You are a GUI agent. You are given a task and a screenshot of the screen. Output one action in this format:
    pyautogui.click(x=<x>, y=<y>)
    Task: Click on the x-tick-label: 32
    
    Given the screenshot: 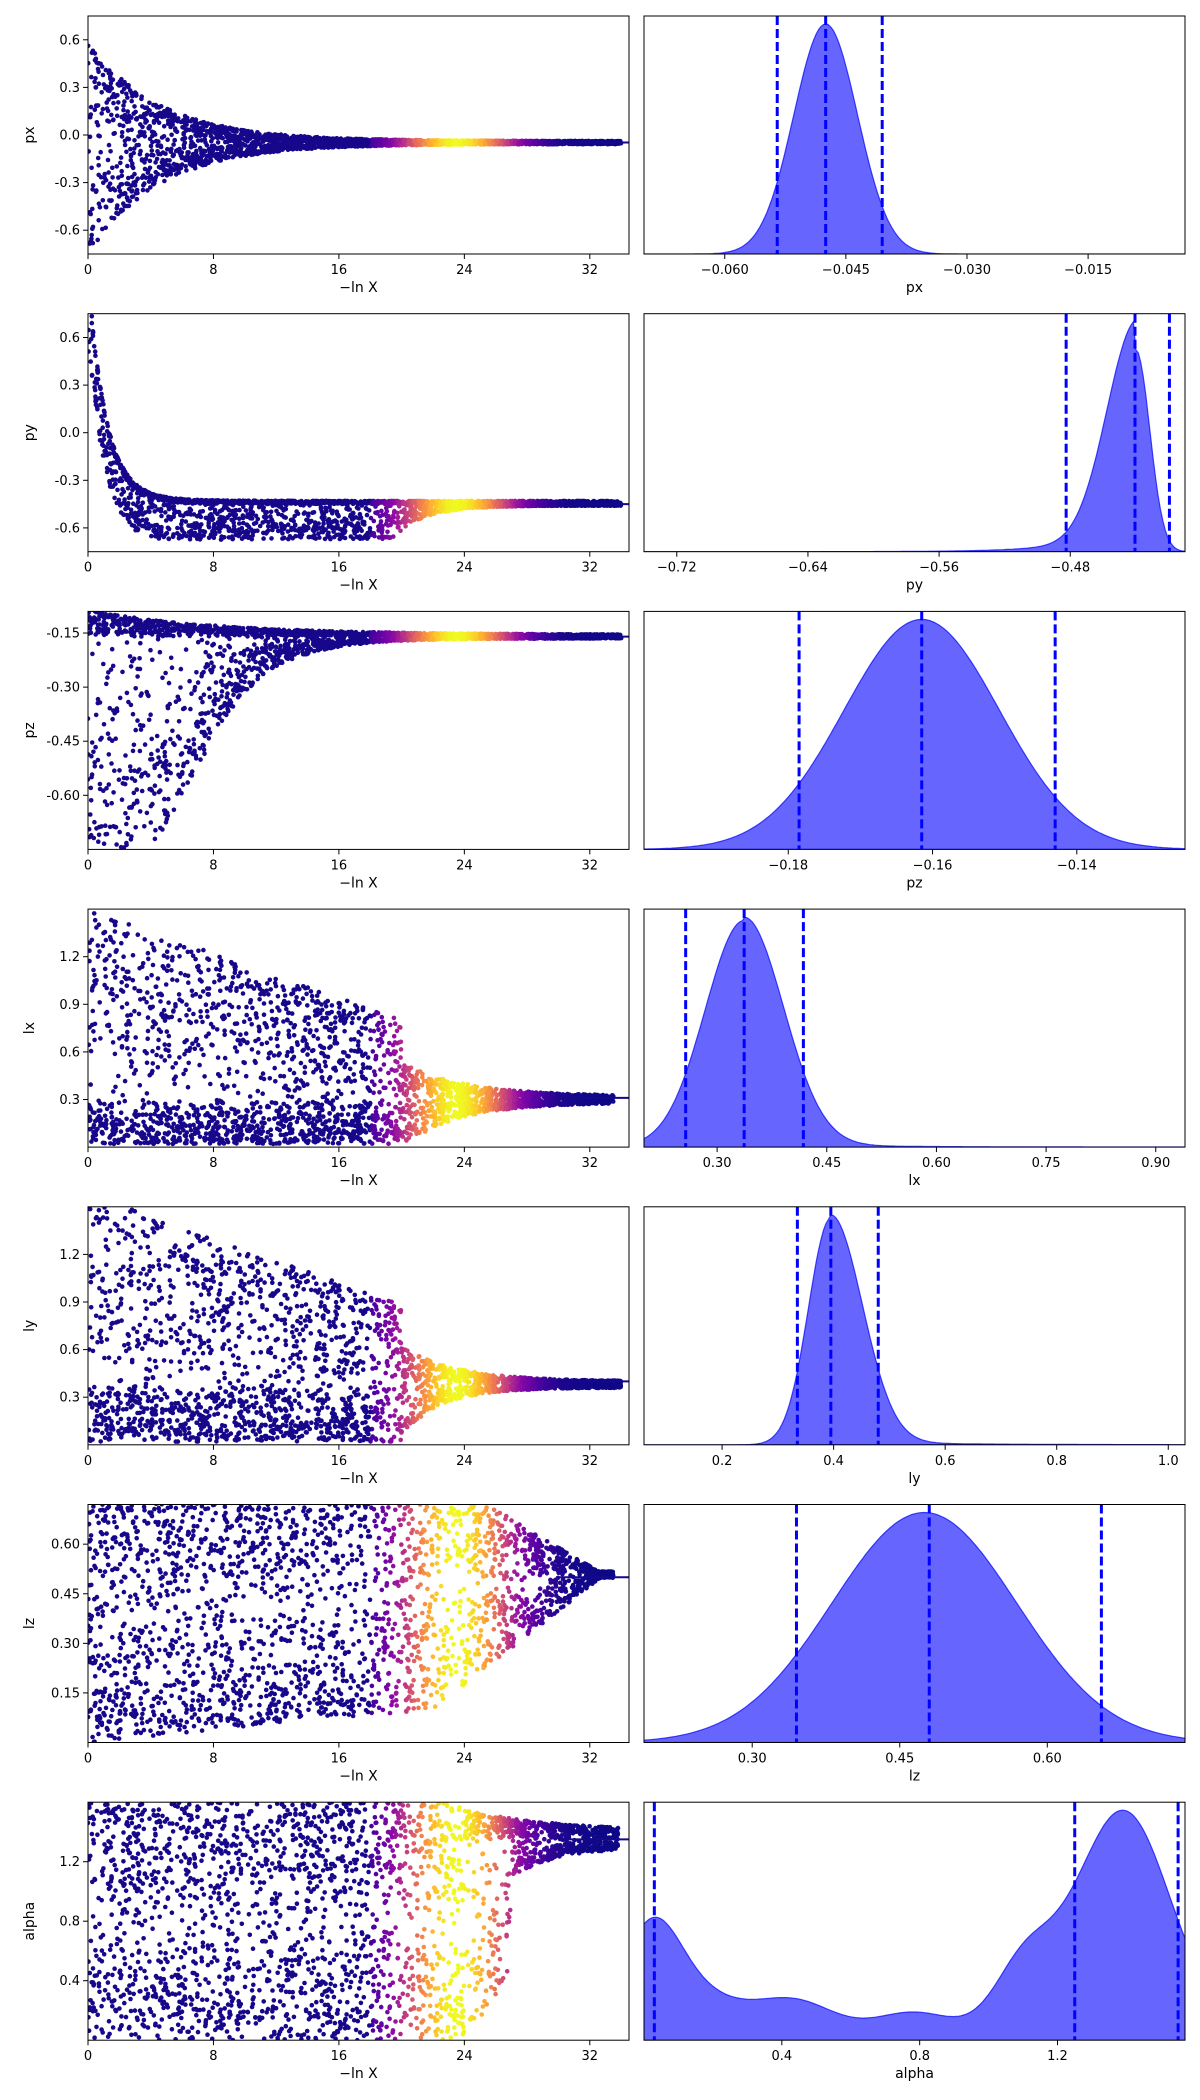 What is the action you would take?
    pyautogui.click(x=590, y=270)
    